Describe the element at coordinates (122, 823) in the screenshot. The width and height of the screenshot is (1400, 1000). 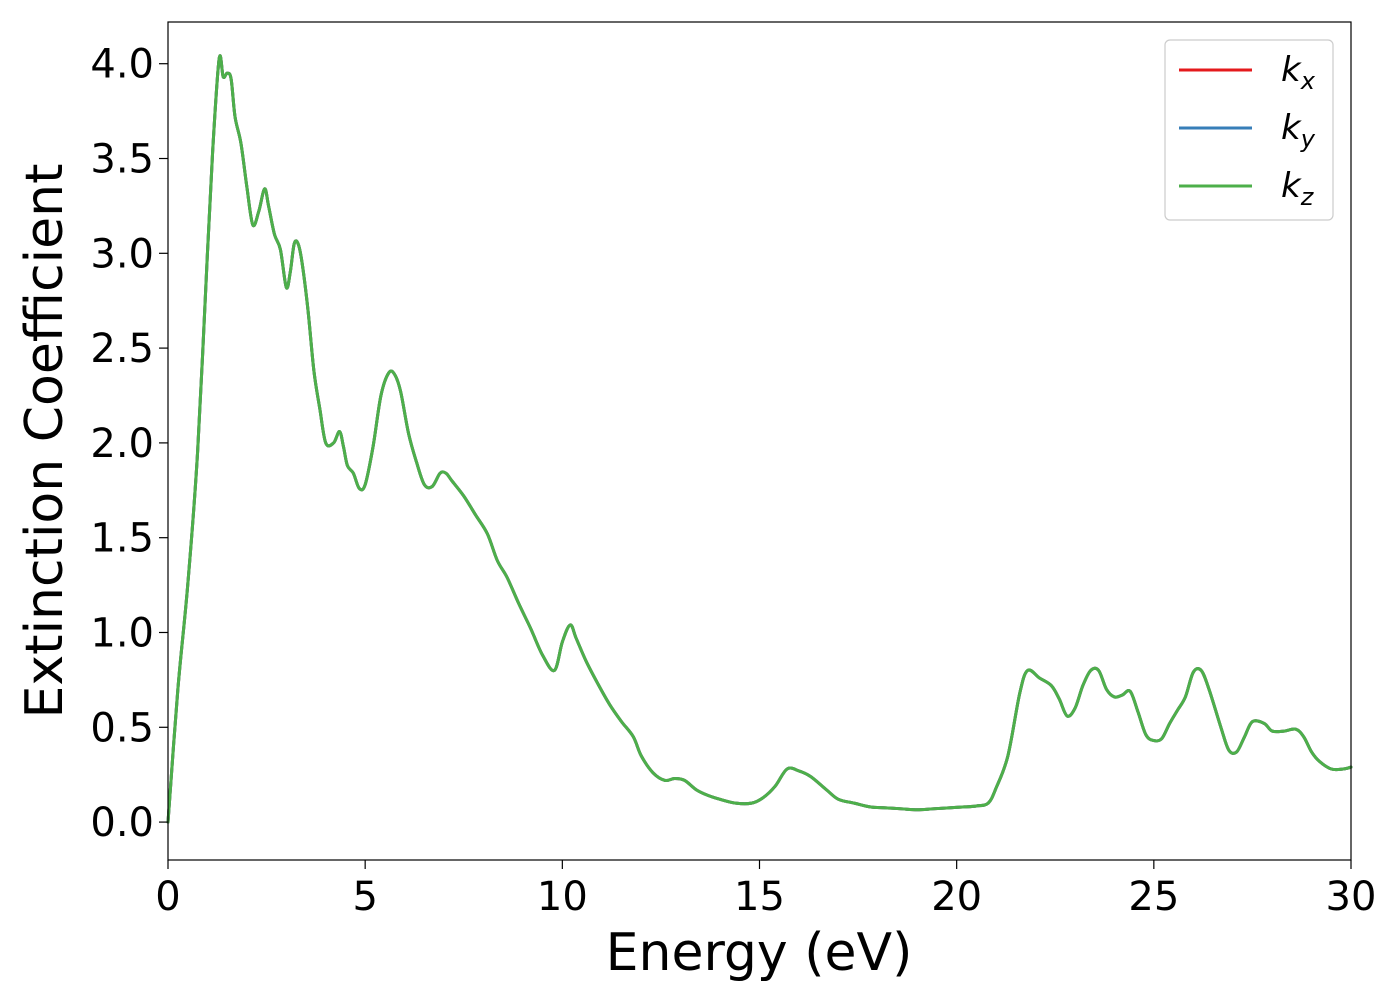
I see `y-tick-label: 0.0` at that location.